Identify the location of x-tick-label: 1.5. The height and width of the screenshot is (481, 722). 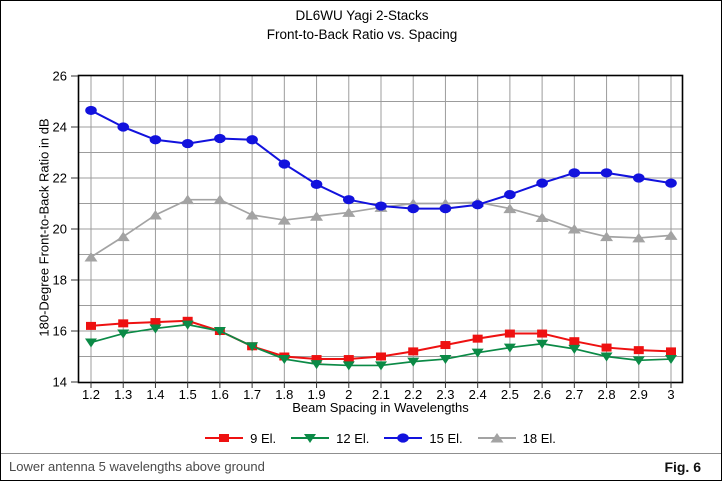
(188, 394).